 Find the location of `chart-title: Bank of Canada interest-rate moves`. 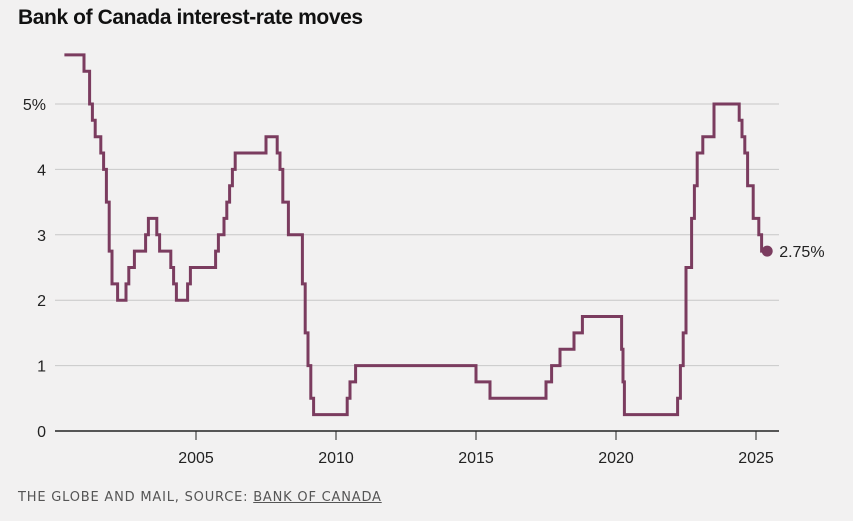

chart-title: Bank of Canada interest-rate moves is located at coordinates (190, 17).